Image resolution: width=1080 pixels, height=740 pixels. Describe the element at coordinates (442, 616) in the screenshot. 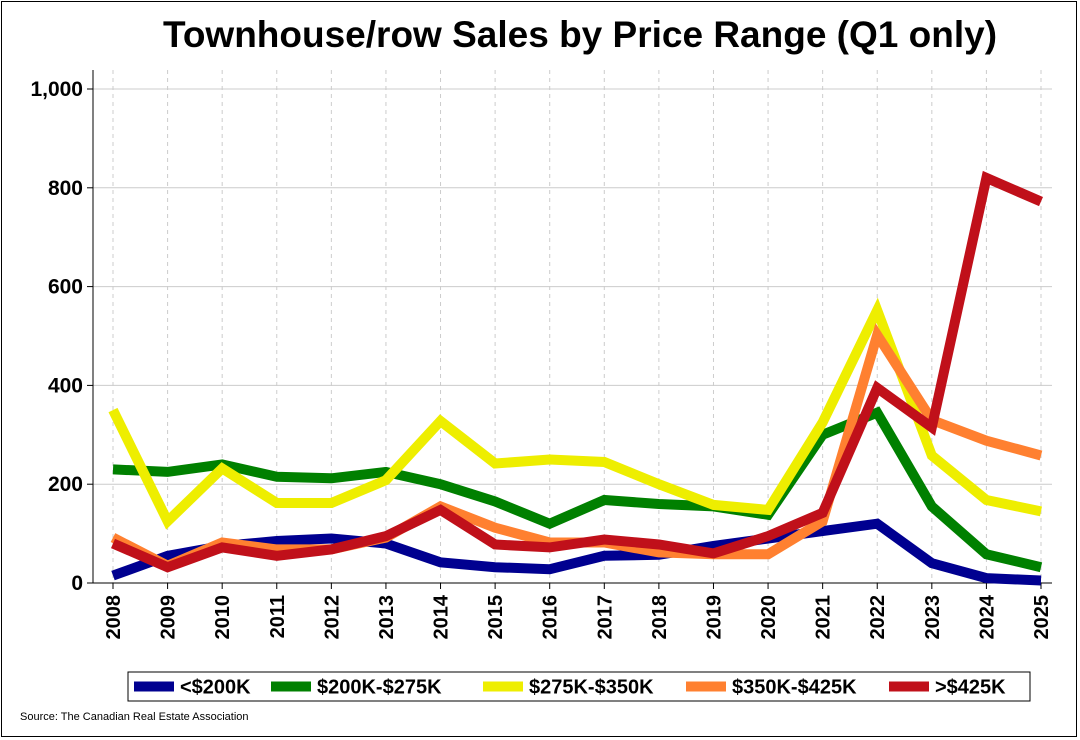

I see `x-tick-label: 2014` at that location.